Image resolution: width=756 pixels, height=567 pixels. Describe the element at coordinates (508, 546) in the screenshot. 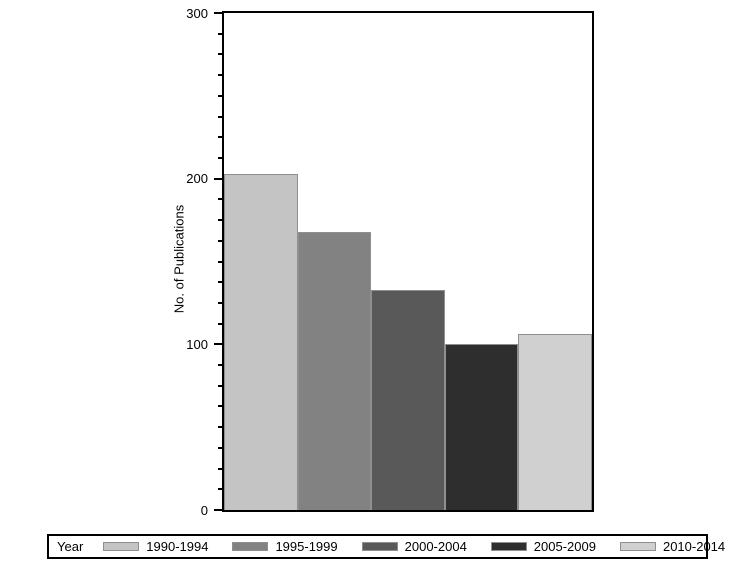

I see `legend-swatch-2005-2009` at that location.